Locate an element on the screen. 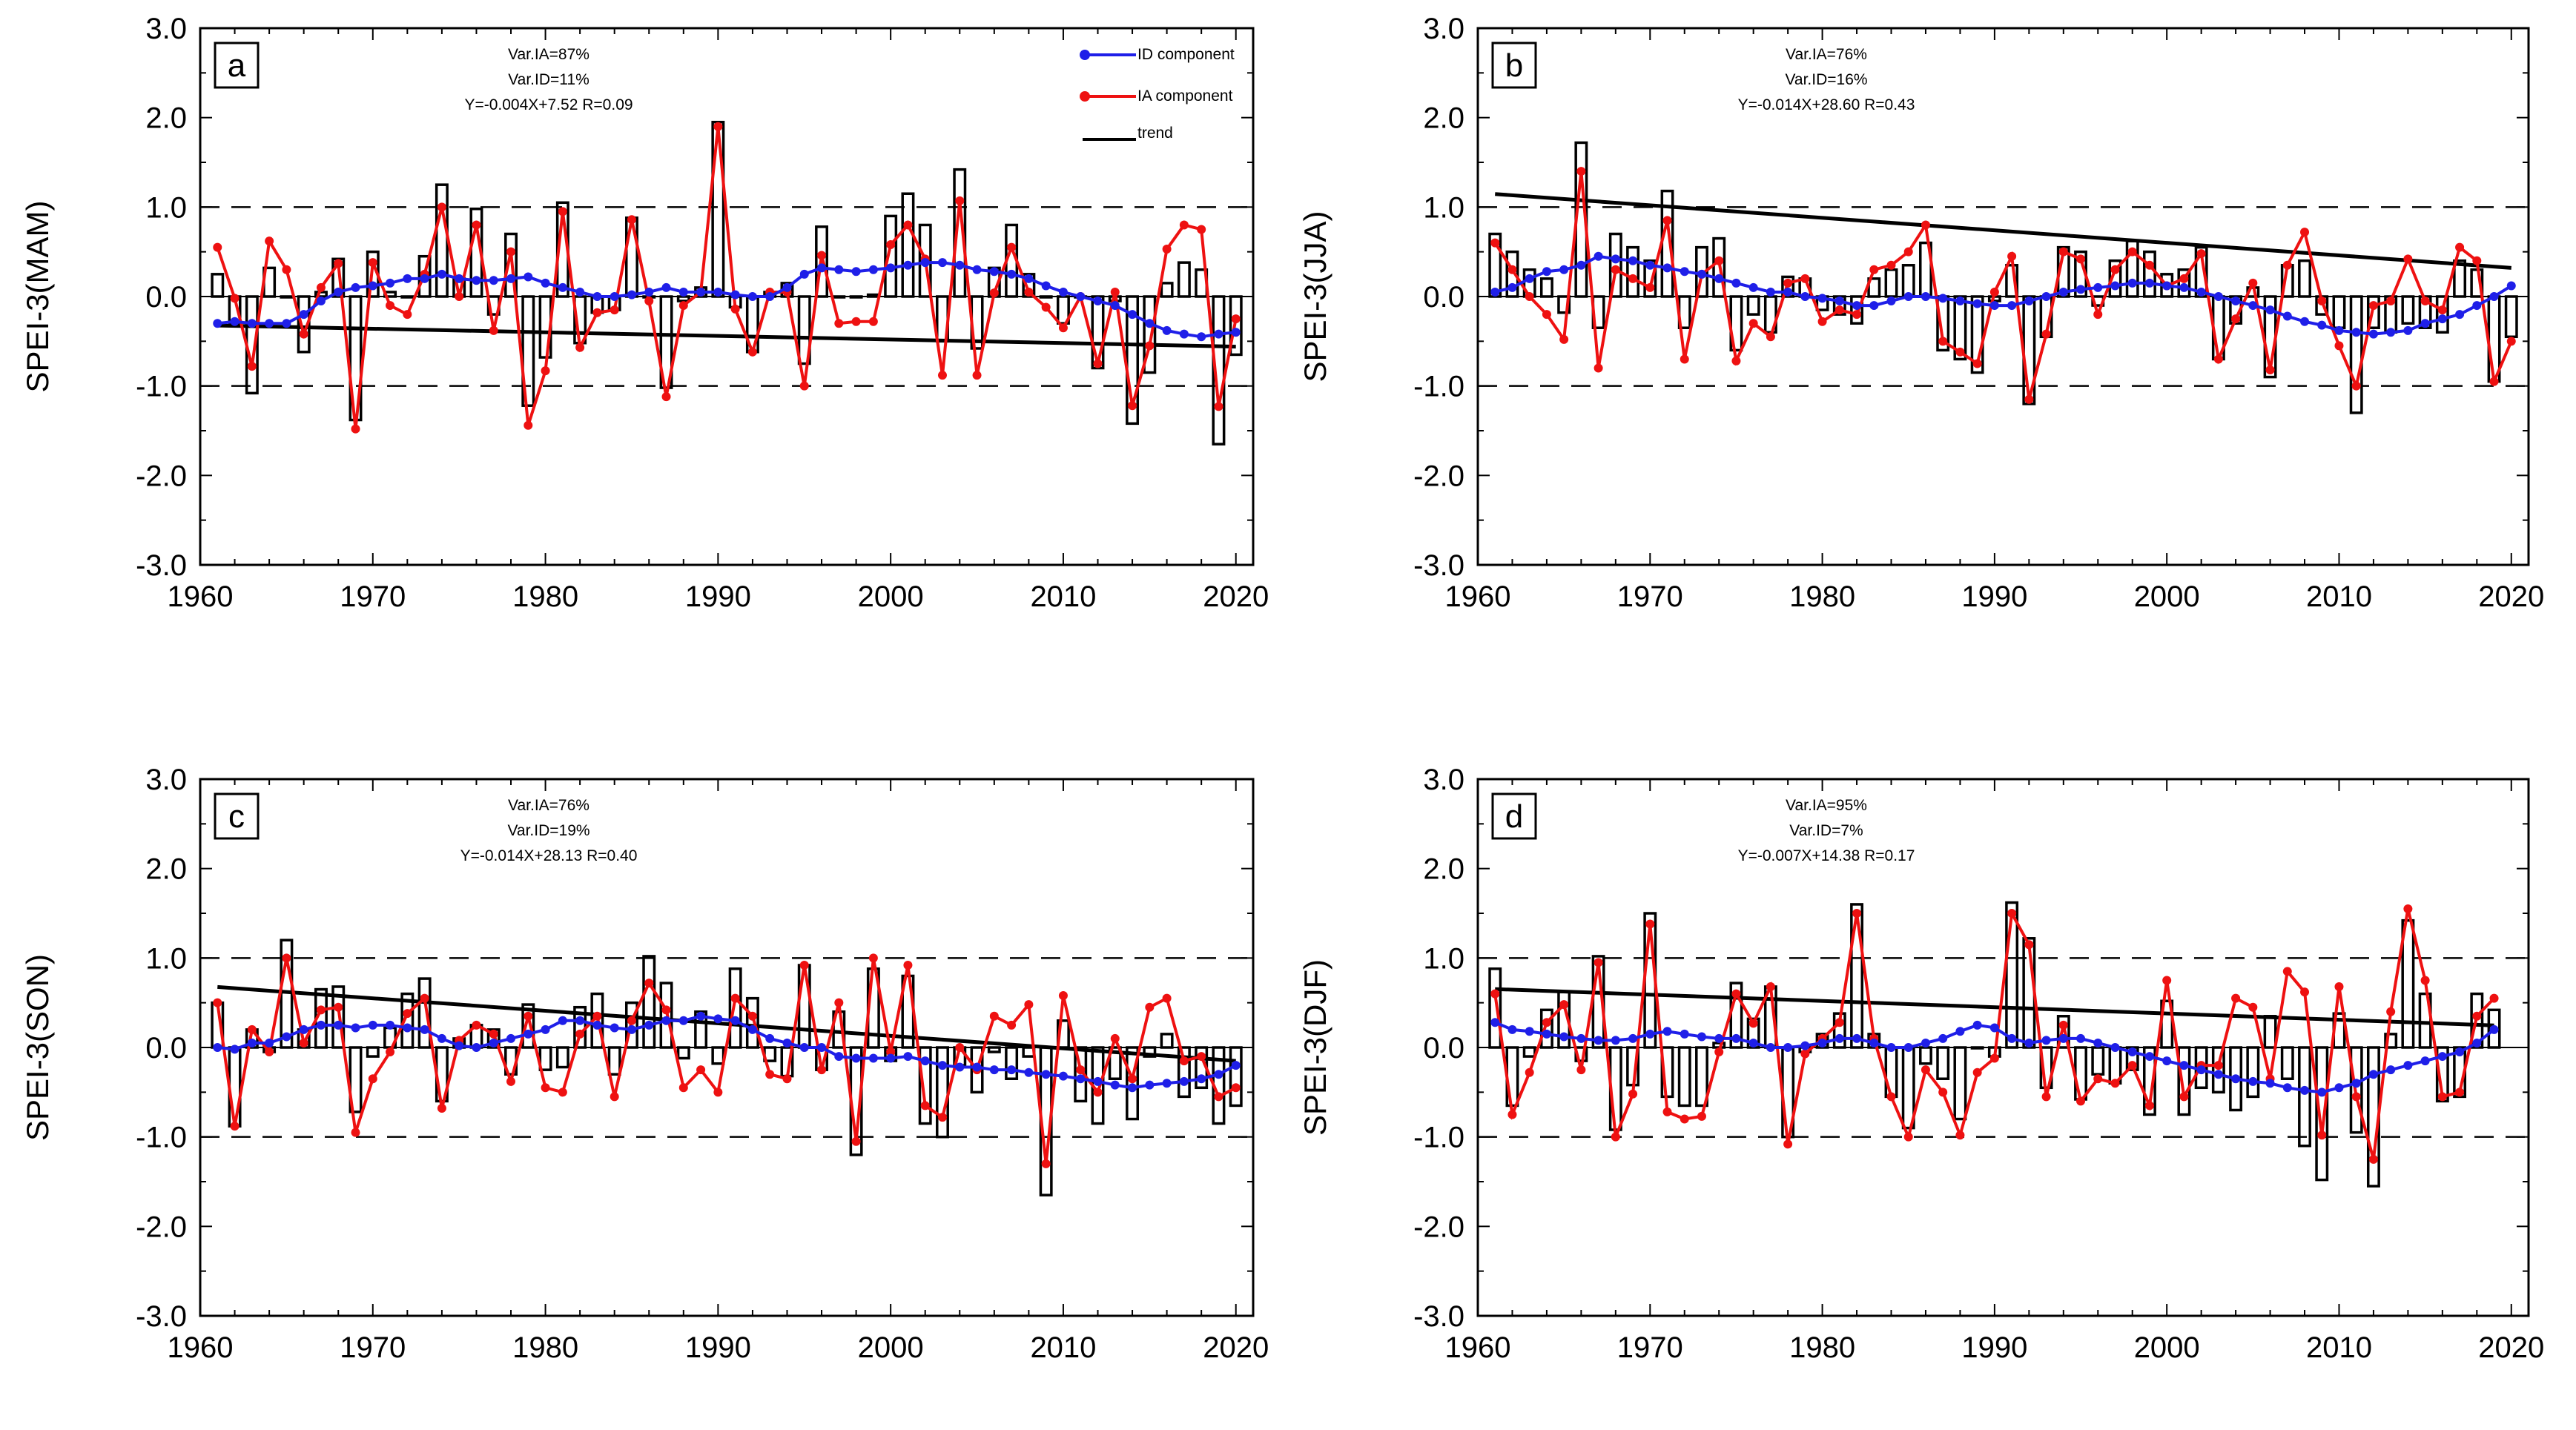 Image resolution: width=2576 pixels, height=1430 pixels. id-component-series is located at coordinates (727, 1052).